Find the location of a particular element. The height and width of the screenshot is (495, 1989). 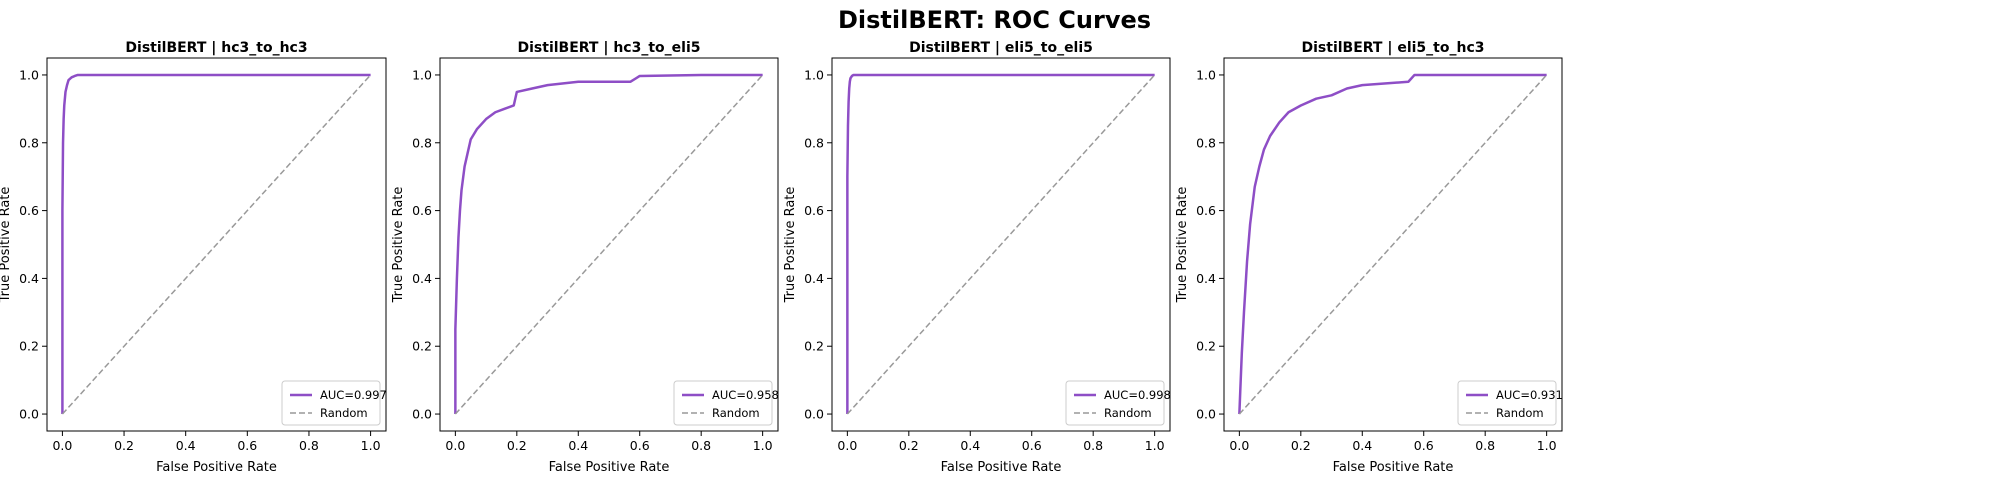

panel-title: DistilBERT | hc3_to_eli5 is located at coordinates (609, 48).